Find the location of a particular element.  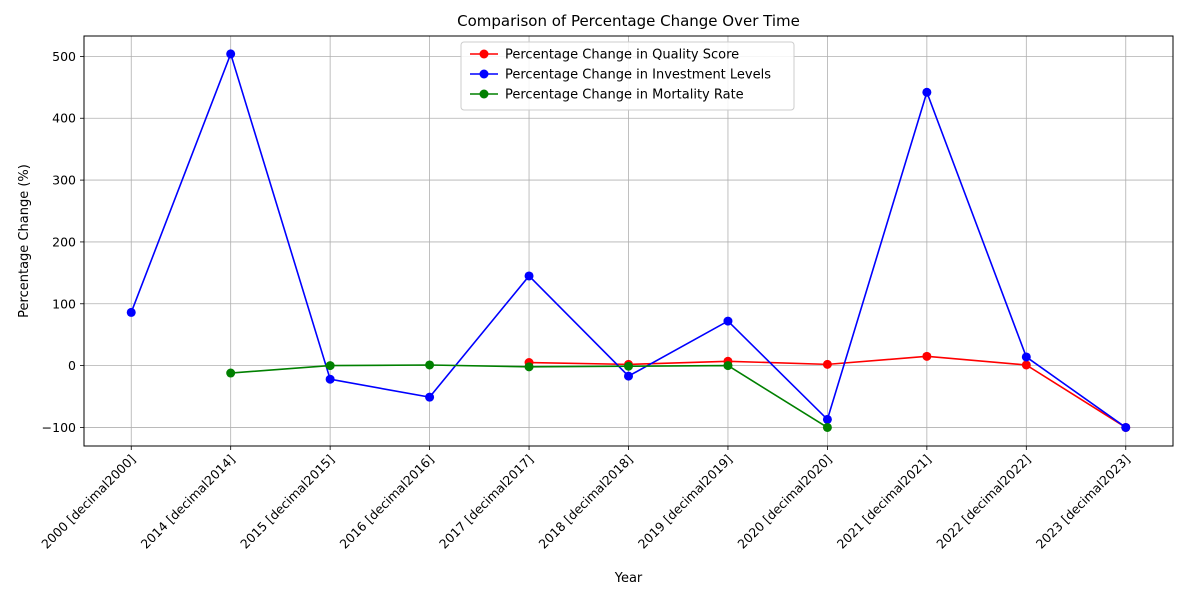

y-tick-label: 200 is located at coordinates (64, 241).